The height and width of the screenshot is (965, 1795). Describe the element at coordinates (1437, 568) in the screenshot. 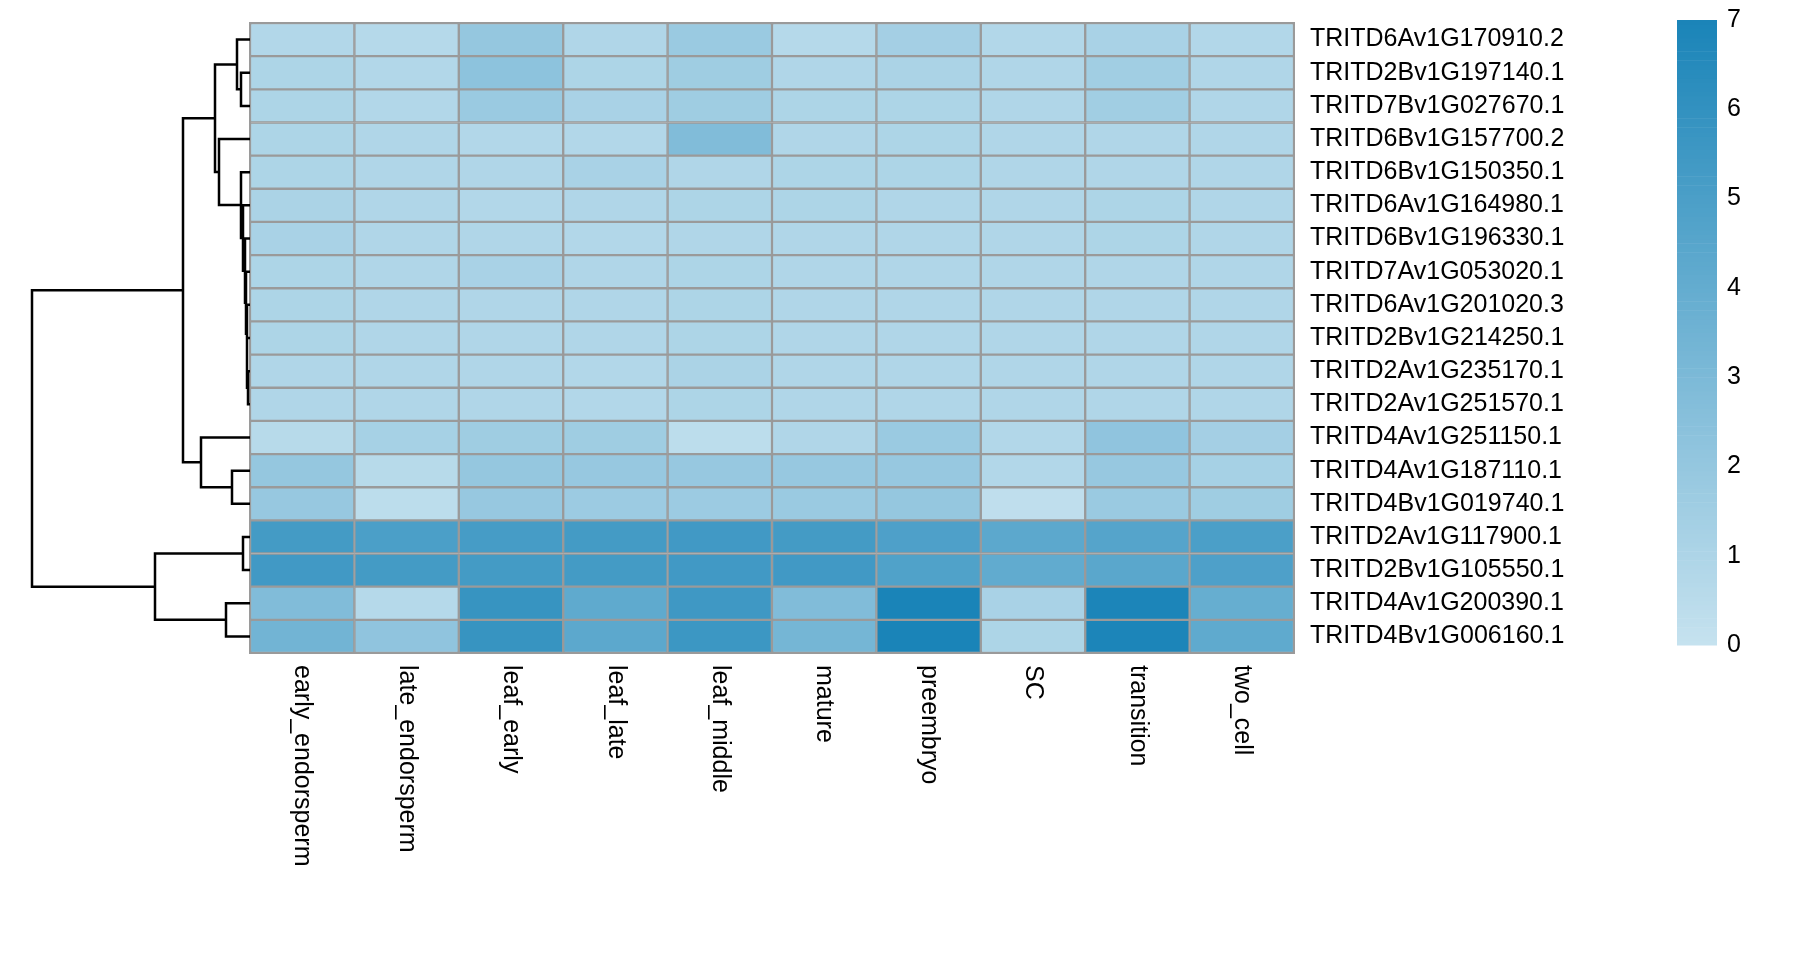

I see `y-tick-label: TRITD2Bv1G105550.1` at that location.